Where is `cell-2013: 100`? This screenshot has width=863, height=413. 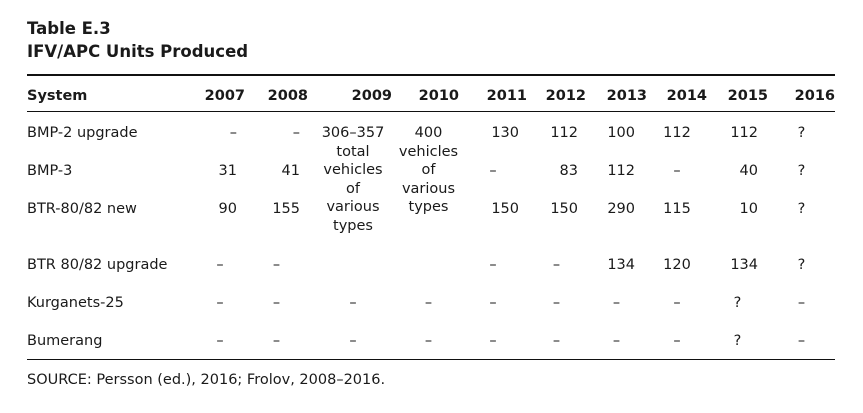 cell-2013: 100 is located at coordinates (621, 133).